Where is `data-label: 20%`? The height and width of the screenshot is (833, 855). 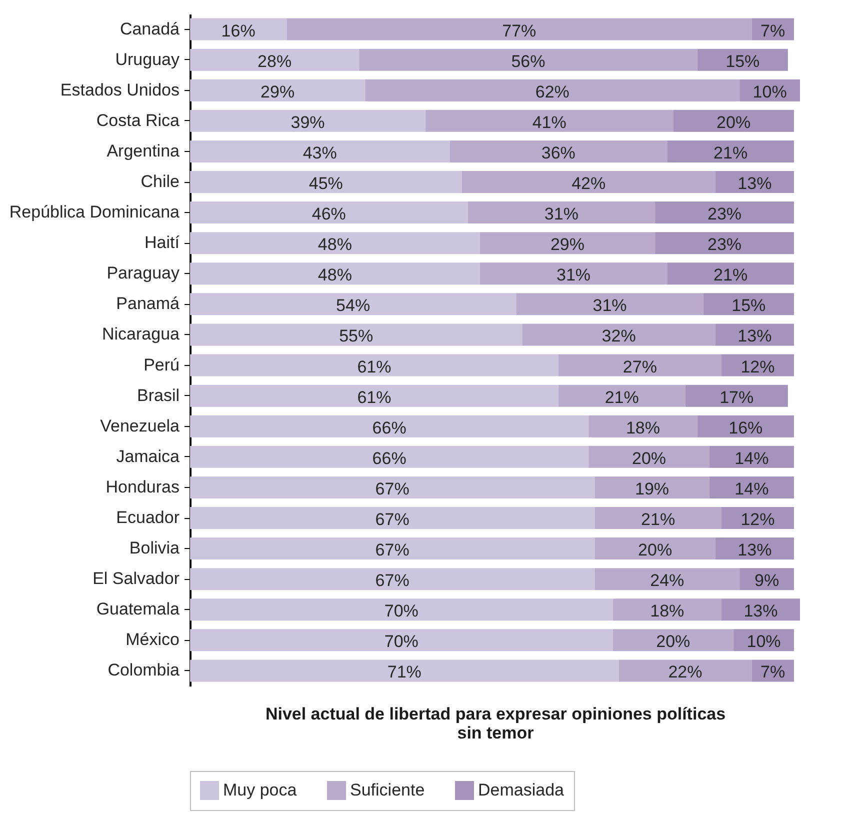
data-label: 20% is located at coordinates (673, 642).